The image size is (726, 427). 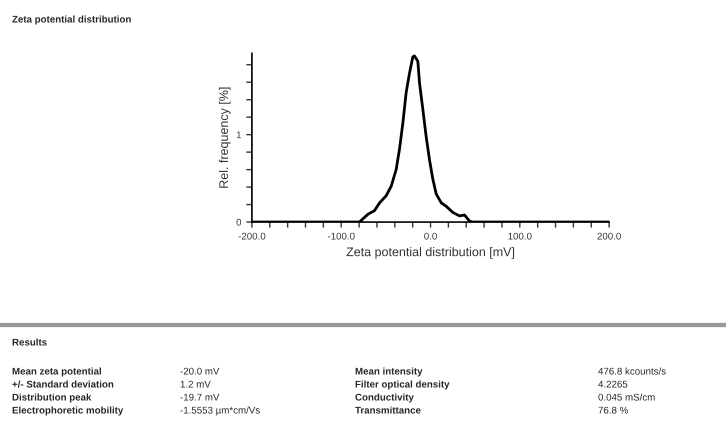 I want to click on text: 1.2 mV, so click(x=195, y=384).